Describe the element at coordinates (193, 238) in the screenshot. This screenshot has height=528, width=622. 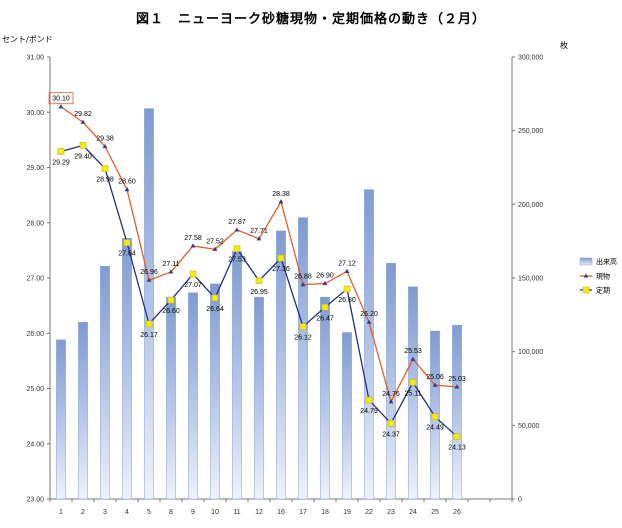
I see `spot-value-label: 27.58` at that location.